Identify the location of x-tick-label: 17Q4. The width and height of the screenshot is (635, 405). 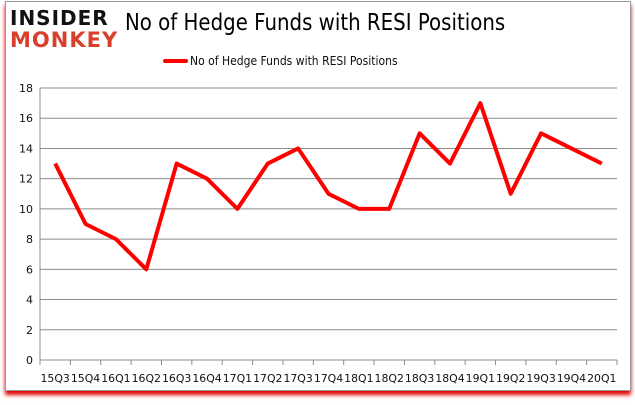
(328, 378).